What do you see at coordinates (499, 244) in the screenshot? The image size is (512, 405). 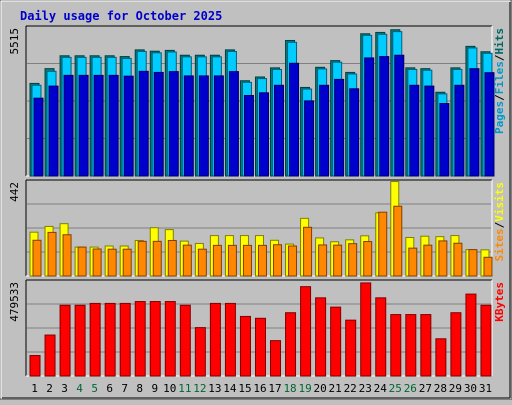 I see `legend-entry: Sites` at bounding box center [499, 244].